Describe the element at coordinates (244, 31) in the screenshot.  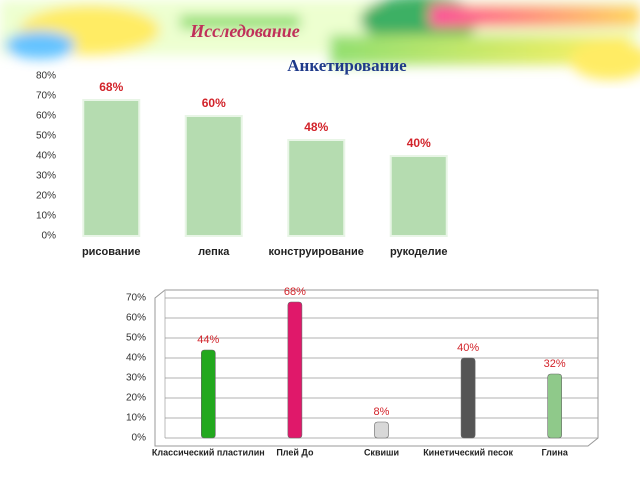
I see `title: Исследование` at that location.